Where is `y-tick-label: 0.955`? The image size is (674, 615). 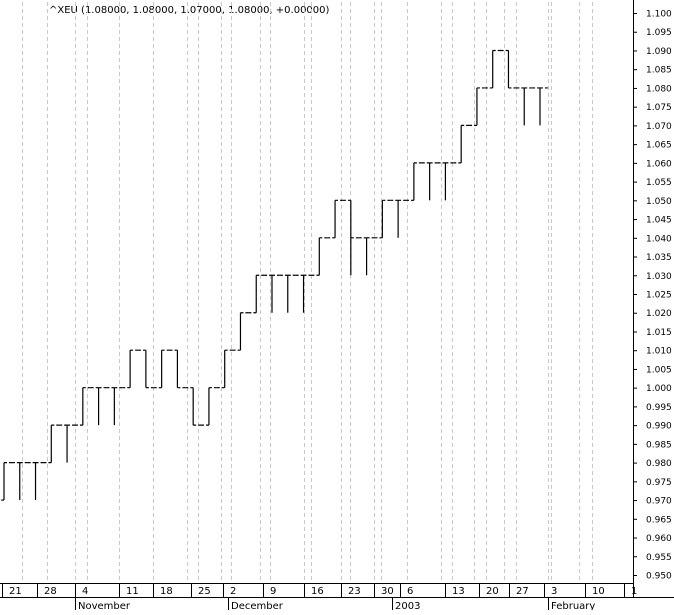
y-tick-label: 0.955 is located at coordinates (659, 558).